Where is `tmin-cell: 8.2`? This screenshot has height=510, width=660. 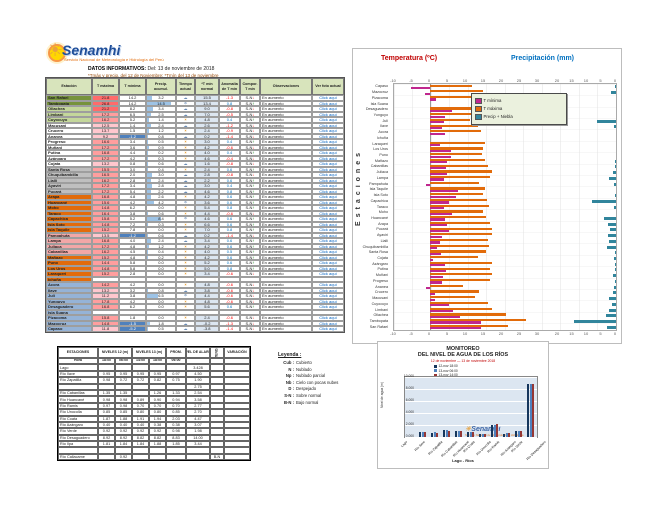
tmin-cell: 8.2 is located at coordinates (132, 109).